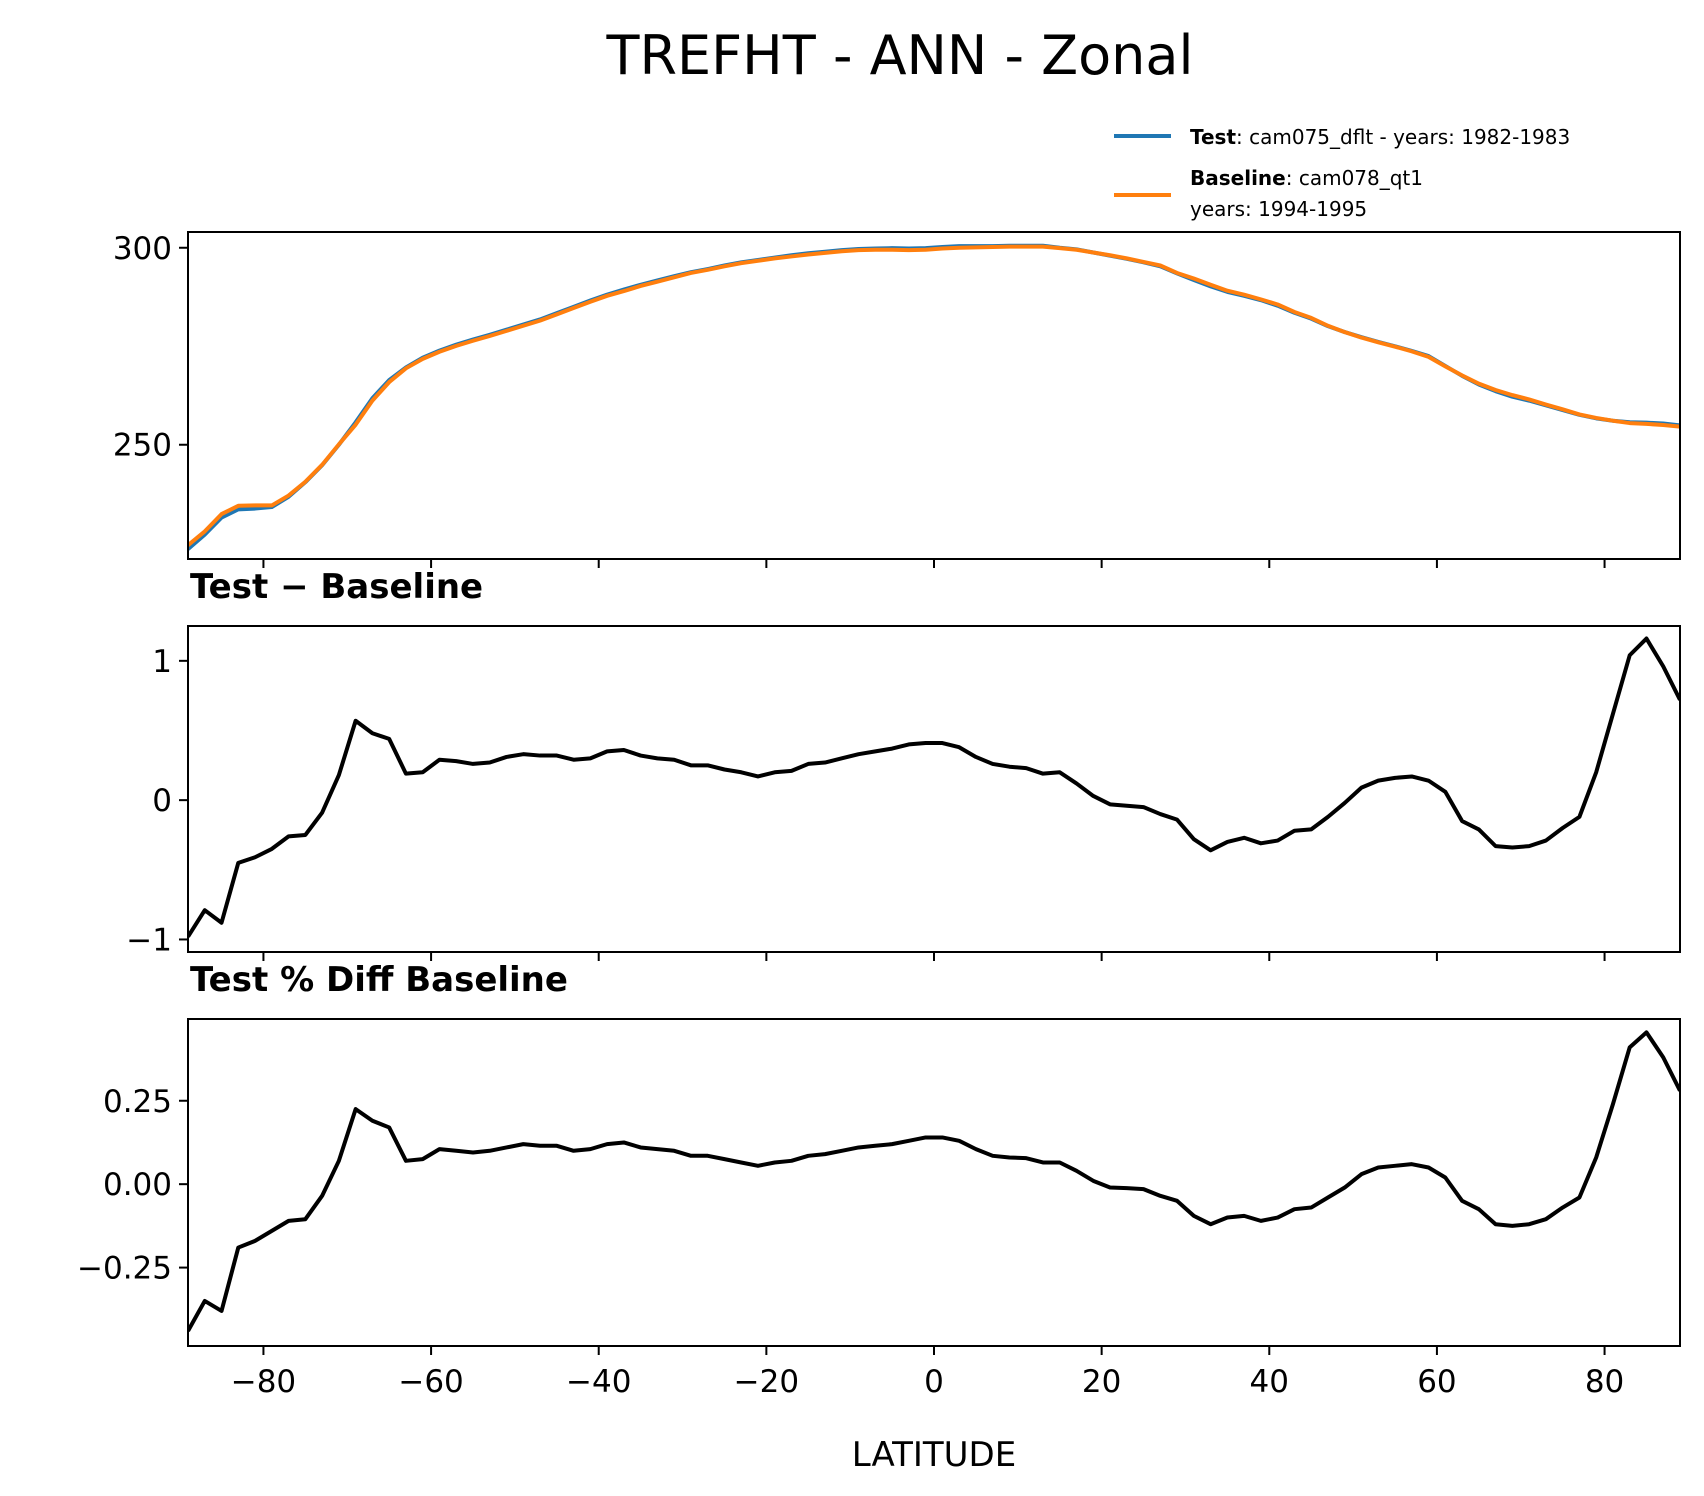 The height and width of the screenshot is (1496, 1704). I want to click on y-tick-label: 1, so click(162, 662).